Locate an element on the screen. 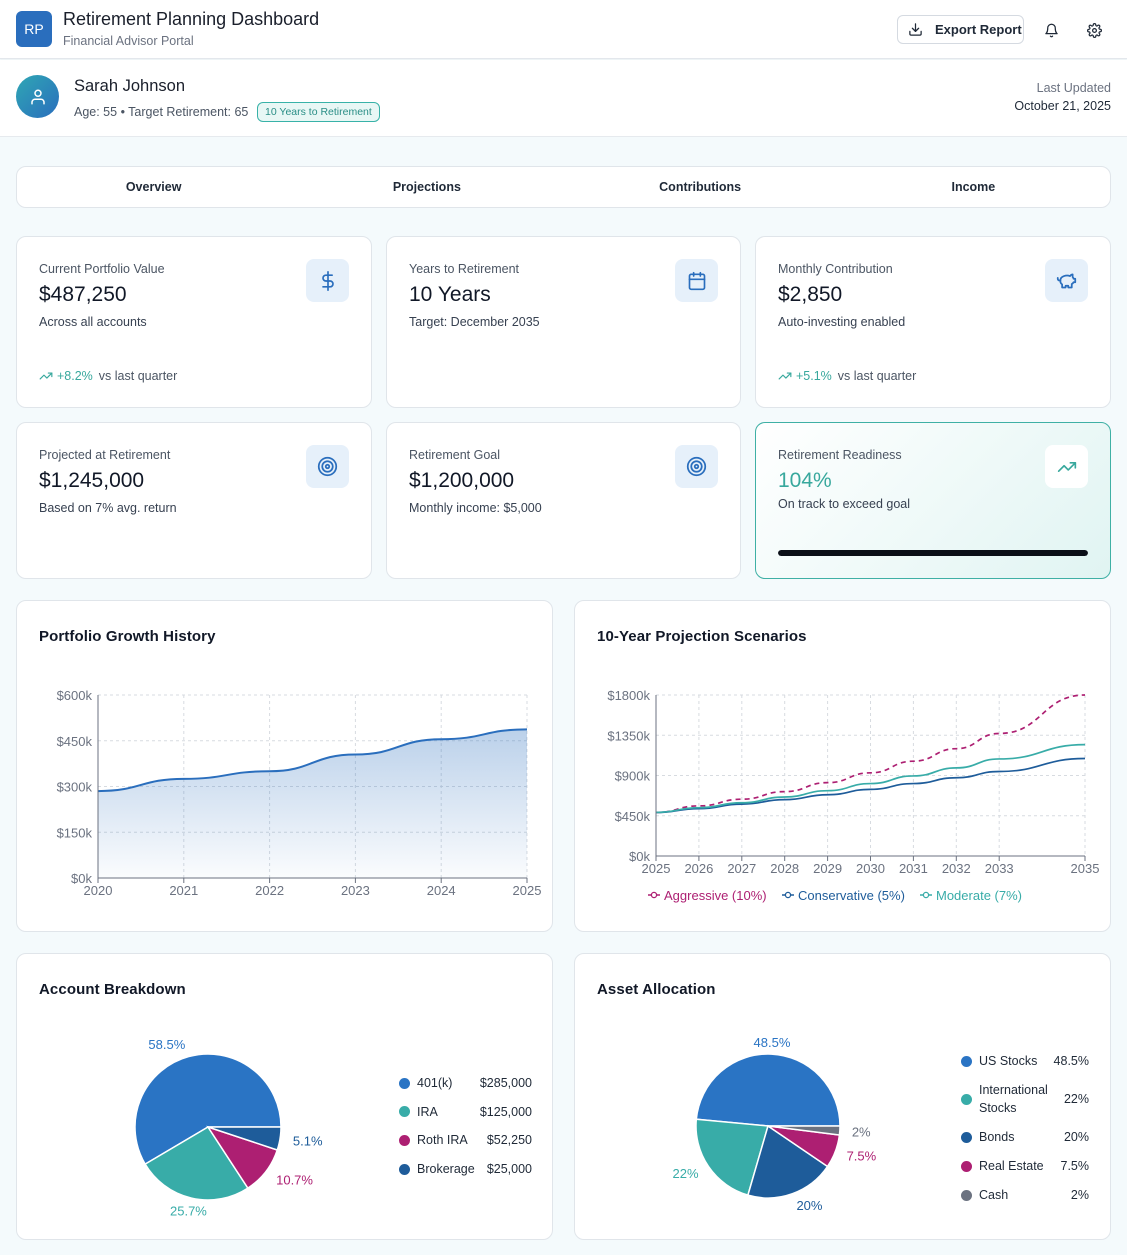 The image size is (1127, 1255). bell-icon is located at coordinates (1051, 30).